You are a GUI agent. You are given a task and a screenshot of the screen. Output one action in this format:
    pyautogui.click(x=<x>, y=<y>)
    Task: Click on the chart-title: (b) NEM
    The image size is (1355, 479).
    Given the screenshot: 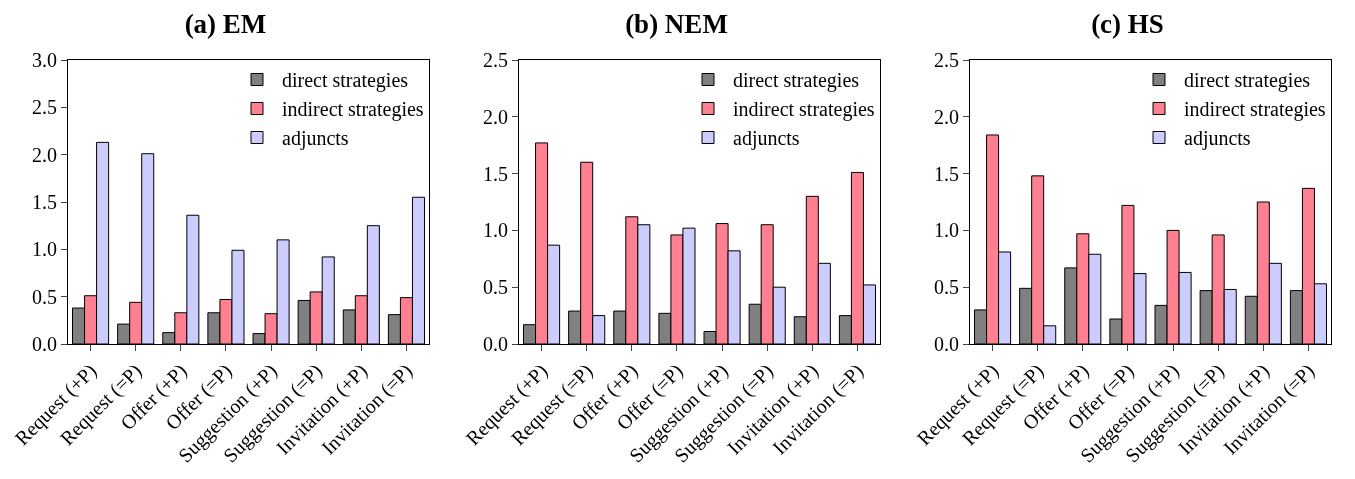 What is the action you would take?
    pyautogui.click(x=676, y=24)
    